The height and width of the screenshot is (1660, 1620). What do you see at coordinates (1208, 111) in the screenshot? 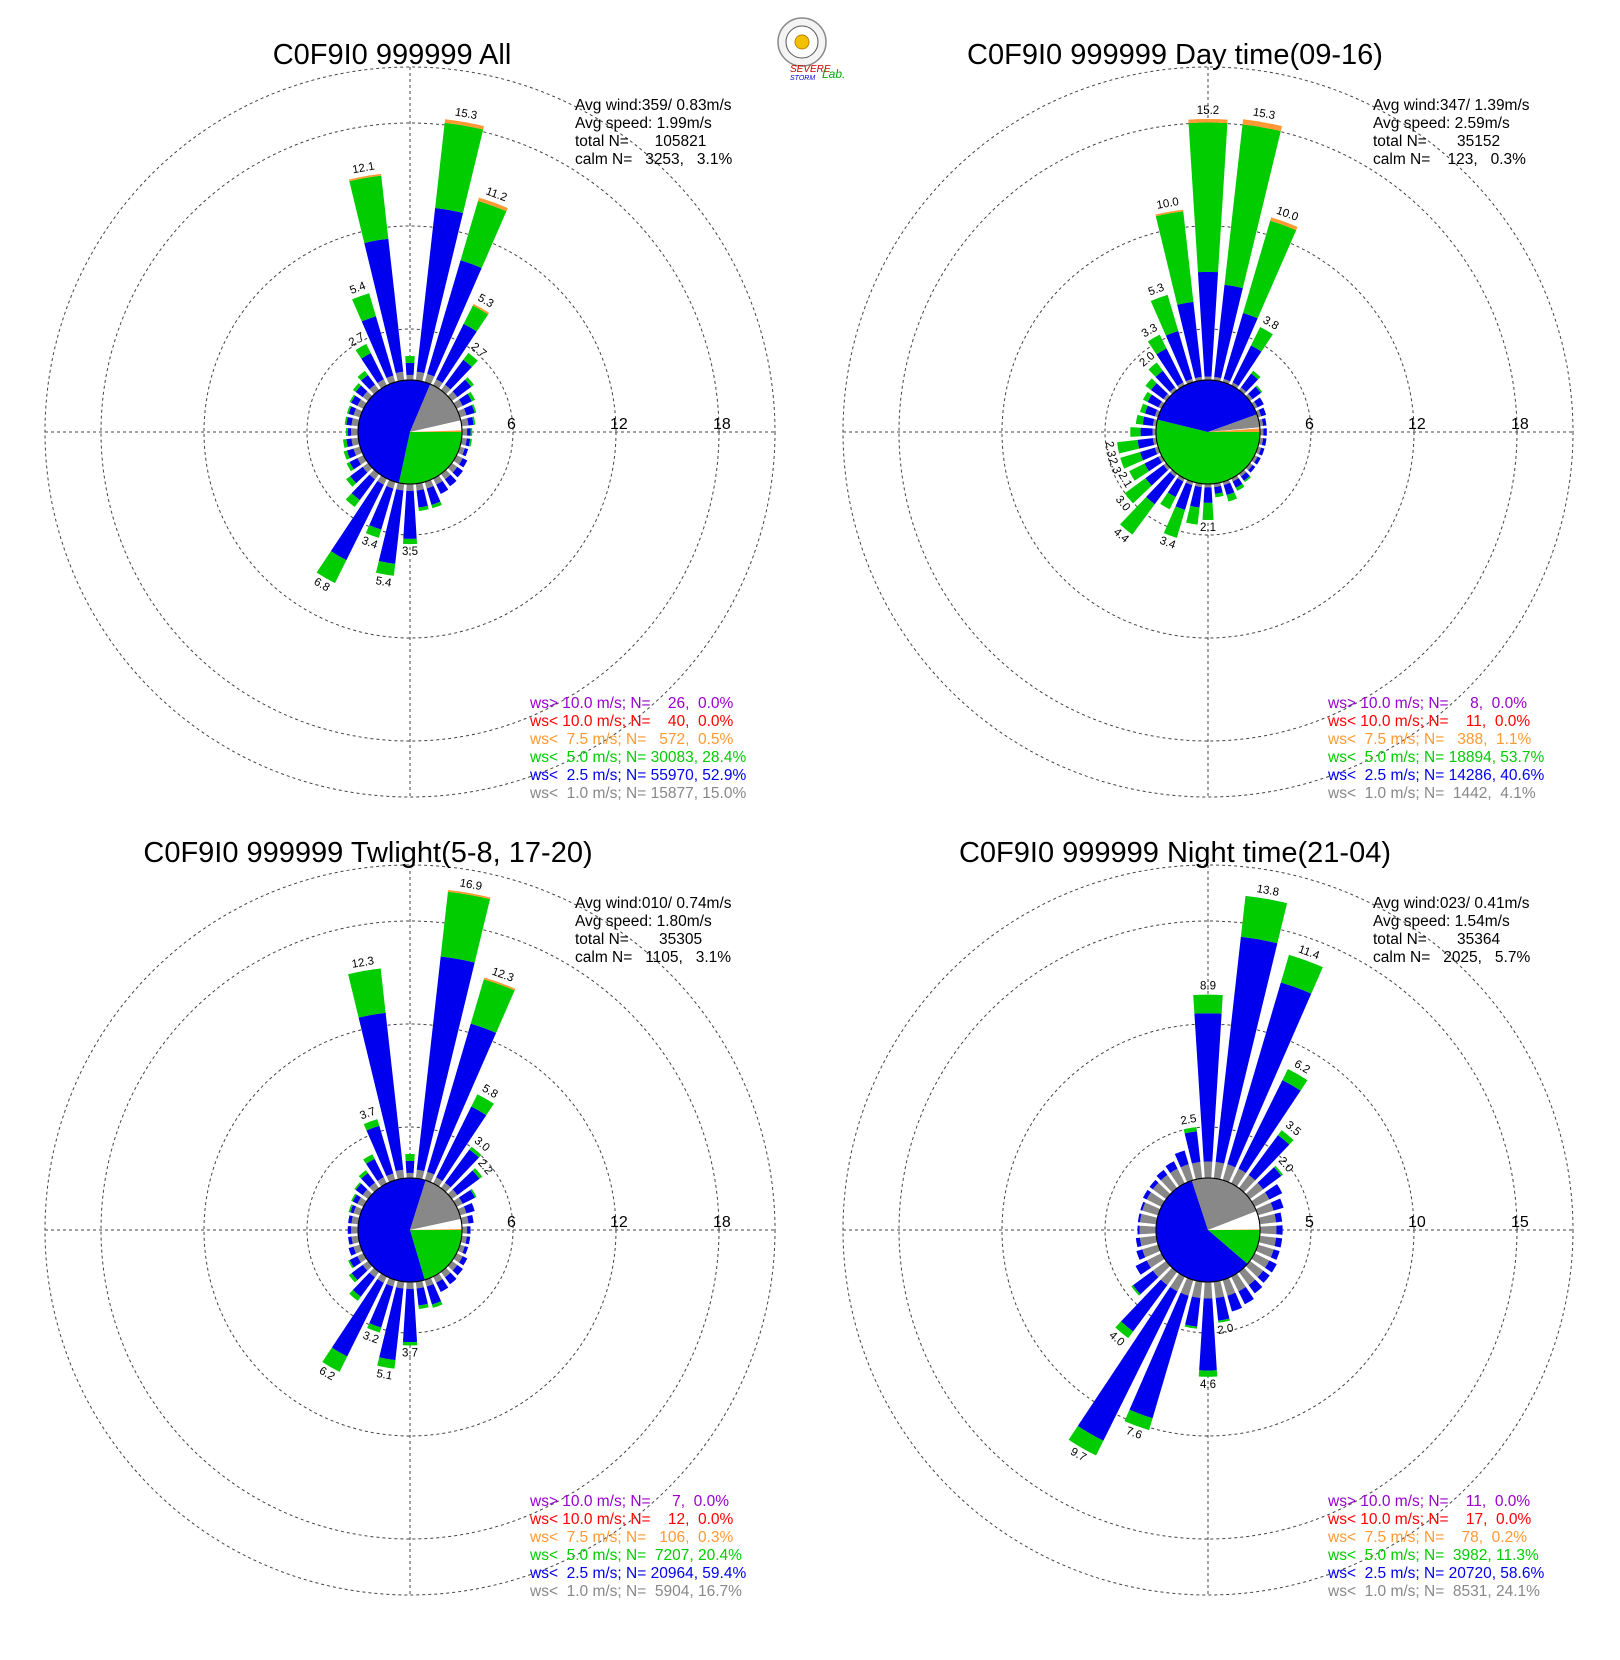
I see `petal-value-label: 15.2` at bounding box center [1208, 111].